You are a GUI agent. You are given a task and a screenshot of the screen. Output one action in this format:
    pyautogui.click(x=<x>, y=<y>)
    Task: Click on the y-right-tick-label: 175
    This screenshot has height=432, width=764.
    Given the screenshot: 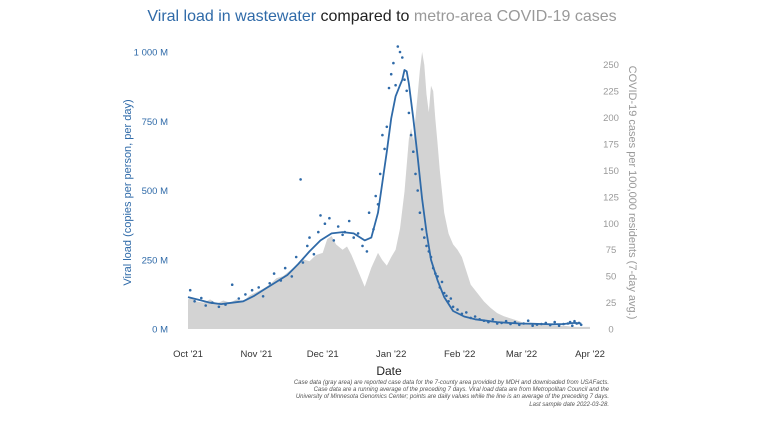 What is the action you would take?
    pyautogui.click(x=611, y=144)
    